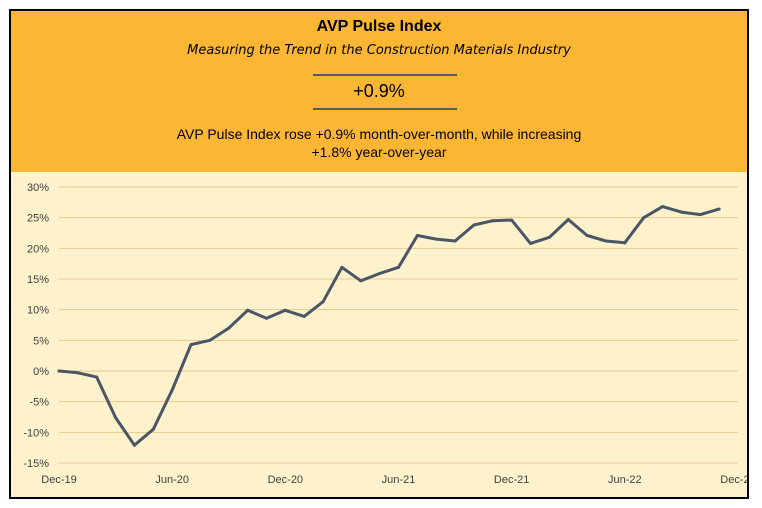 The width and height of the screenshot is (762, 508). I want to click on x-tick-label: Jun-22, so click(625, 480).